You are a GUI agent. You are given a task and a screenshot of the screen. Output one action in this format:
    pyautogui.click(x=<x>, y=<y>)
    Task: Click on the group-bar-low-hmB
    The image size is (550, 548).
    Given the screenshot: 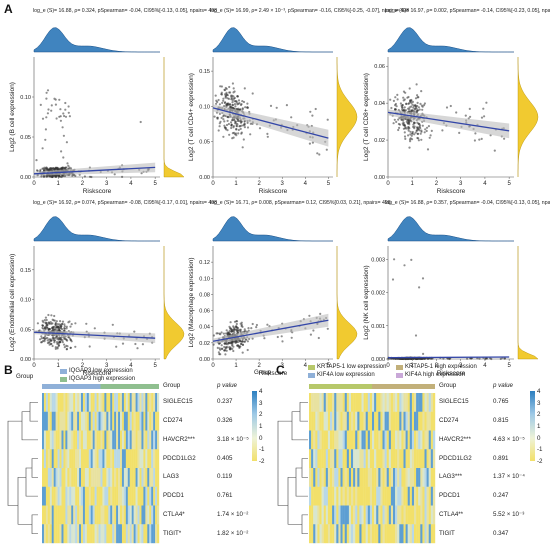 What is the action you would take?
    pyautogui.click(x=71, y=386)
    